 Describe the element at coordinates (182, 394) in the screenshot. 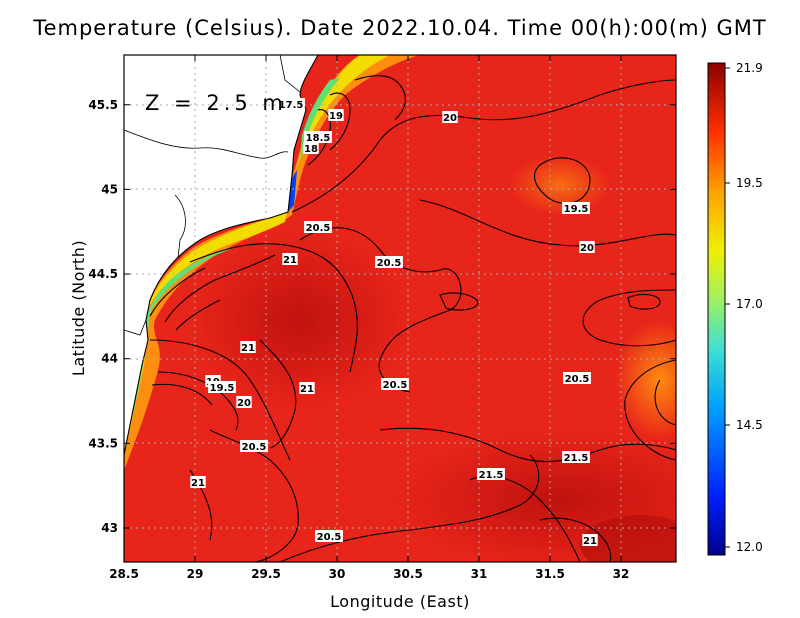

I see `contour-19-west` at that location.